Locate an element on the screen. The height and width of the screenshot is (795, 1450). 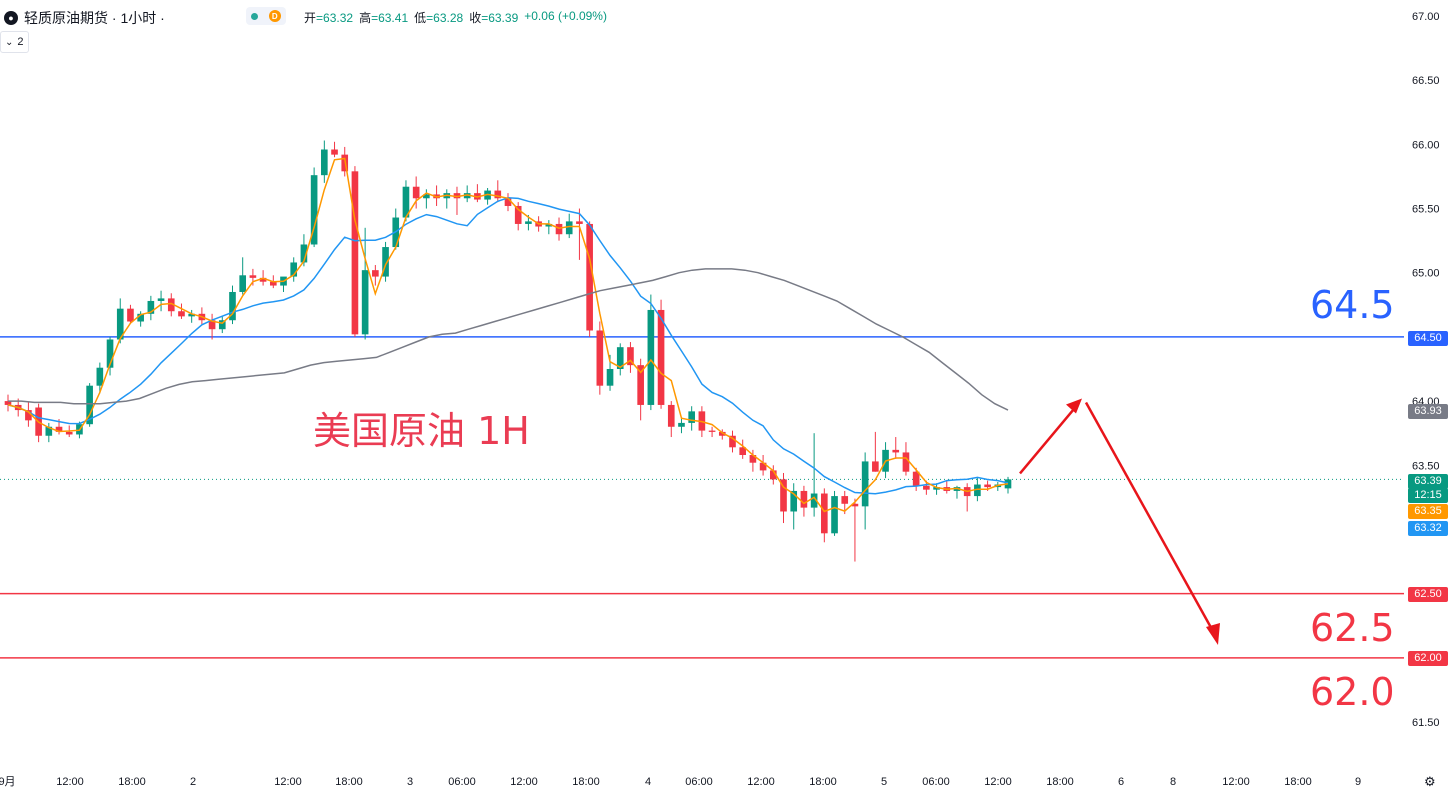
open-value: =63.32 is located at coordinates (335, 18).